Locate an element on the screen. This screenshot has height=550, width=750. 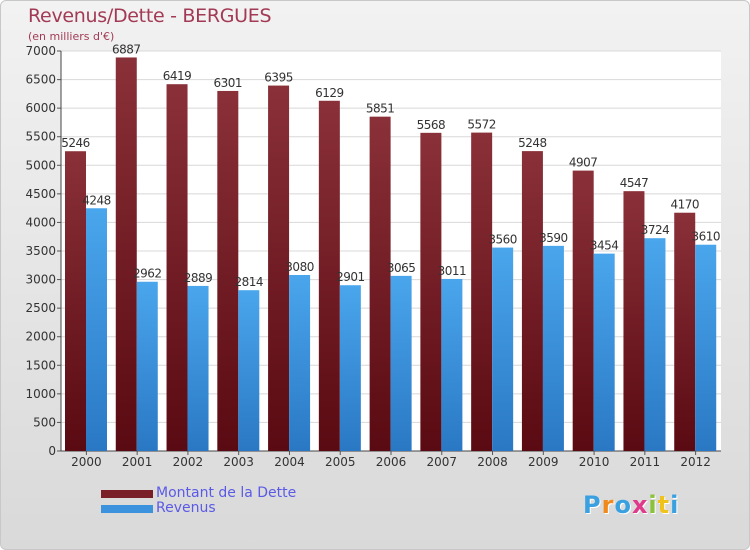
y-tick-label: 500 is located at coordinates (44, 422).